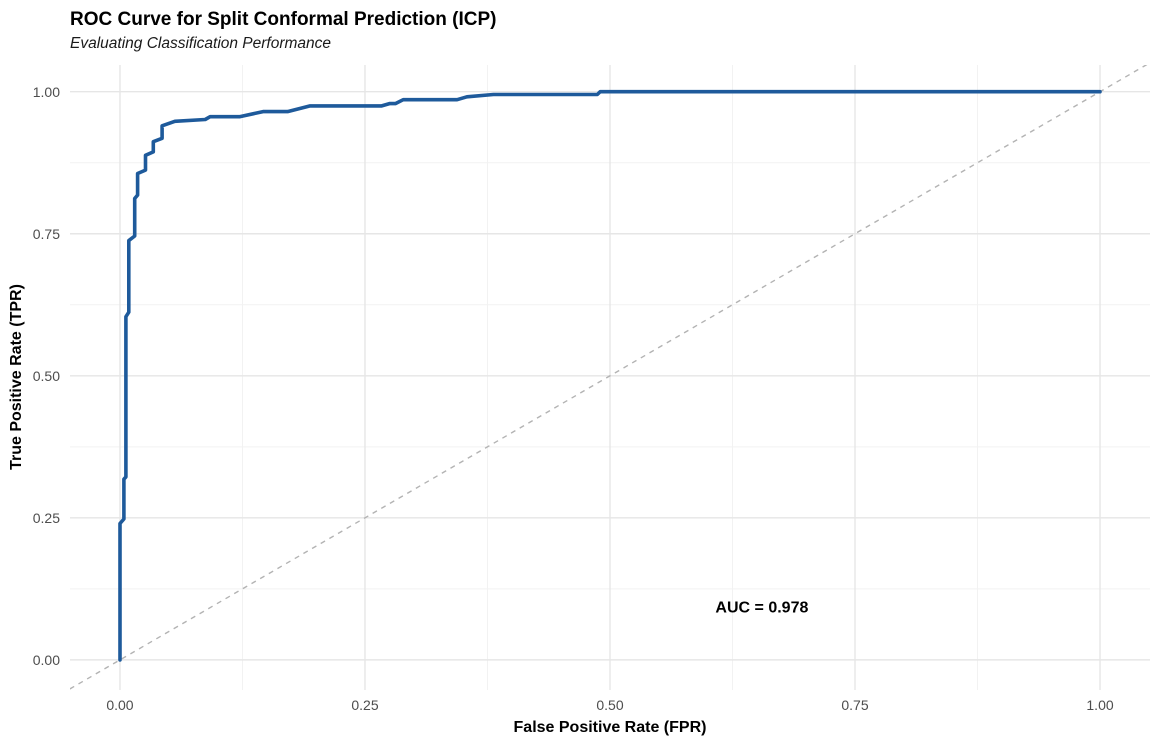 The width and height of the screenshot is (1158, 745). What do you see at coordinates (610, 727) in the screenshot?
I see `x-axis-title: False Positive Rate (FPR)` at bounding box center [610, 727].